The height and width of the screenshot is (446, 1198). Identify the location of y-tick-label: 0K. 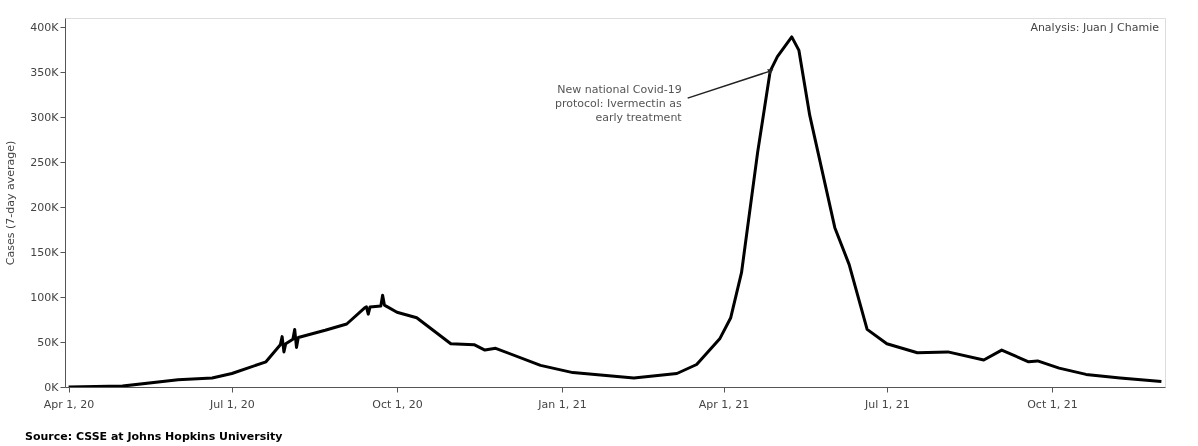
(52, 387).